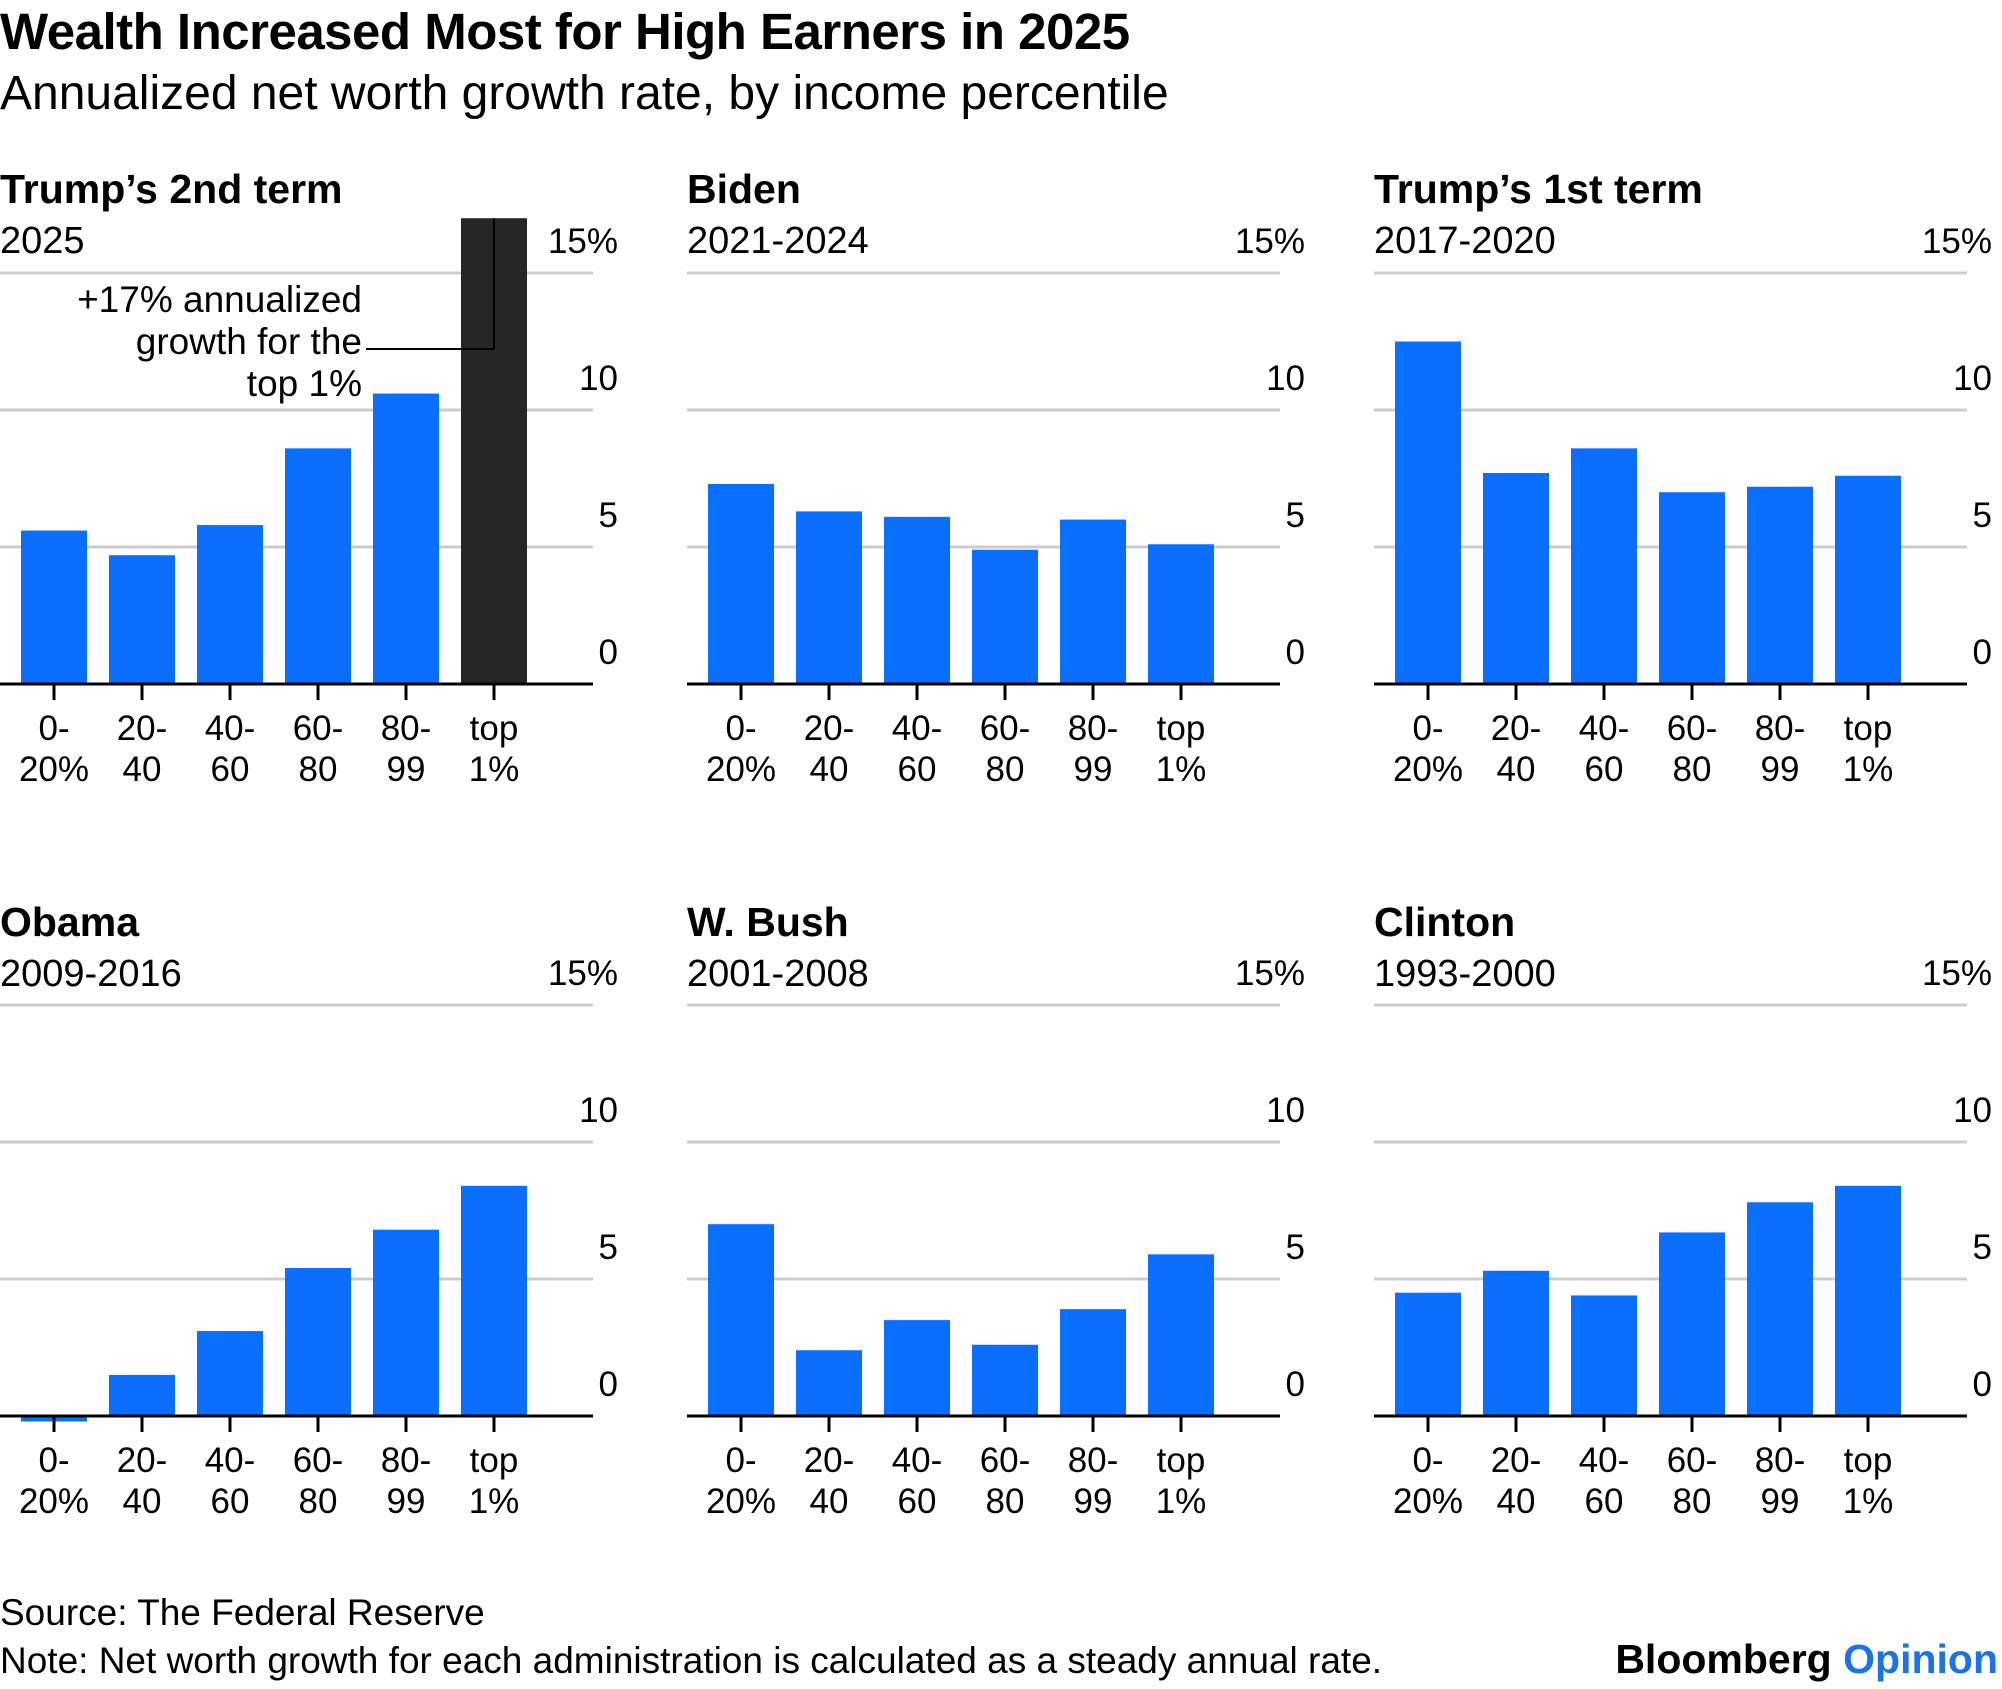 The height and width of the screenshot is (1689, 2002). What do you see at coordinates (219, 299) in the screenshot?
I see `annotation-text: +17% annualized` at bounding box center [219, 299].